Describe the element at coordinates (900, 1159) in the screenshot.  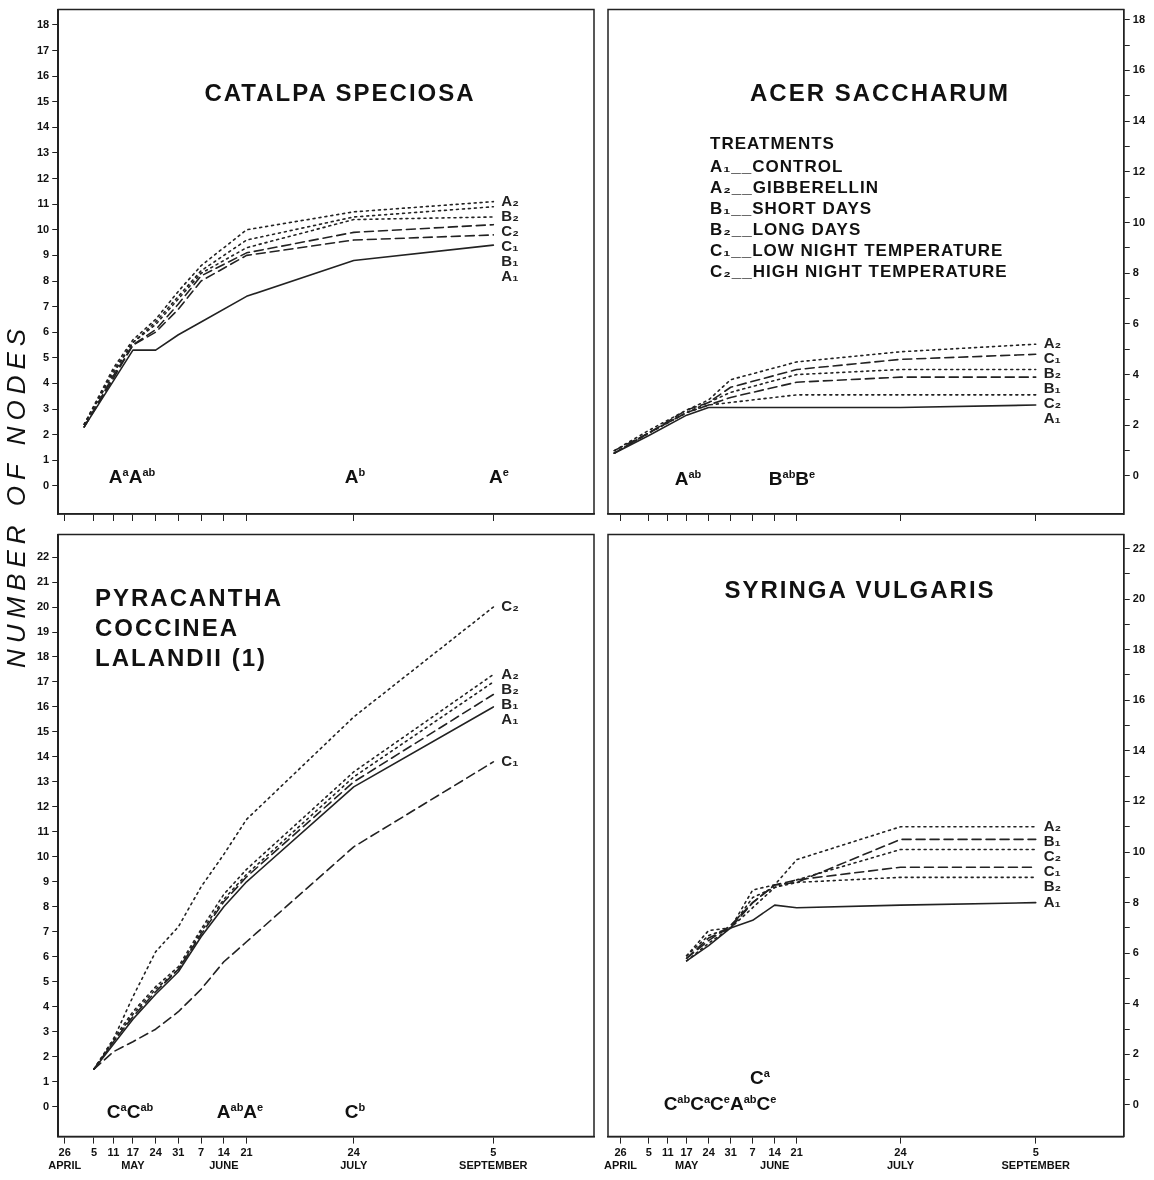
I see `x-tick-label: 24 JULY` at that location.